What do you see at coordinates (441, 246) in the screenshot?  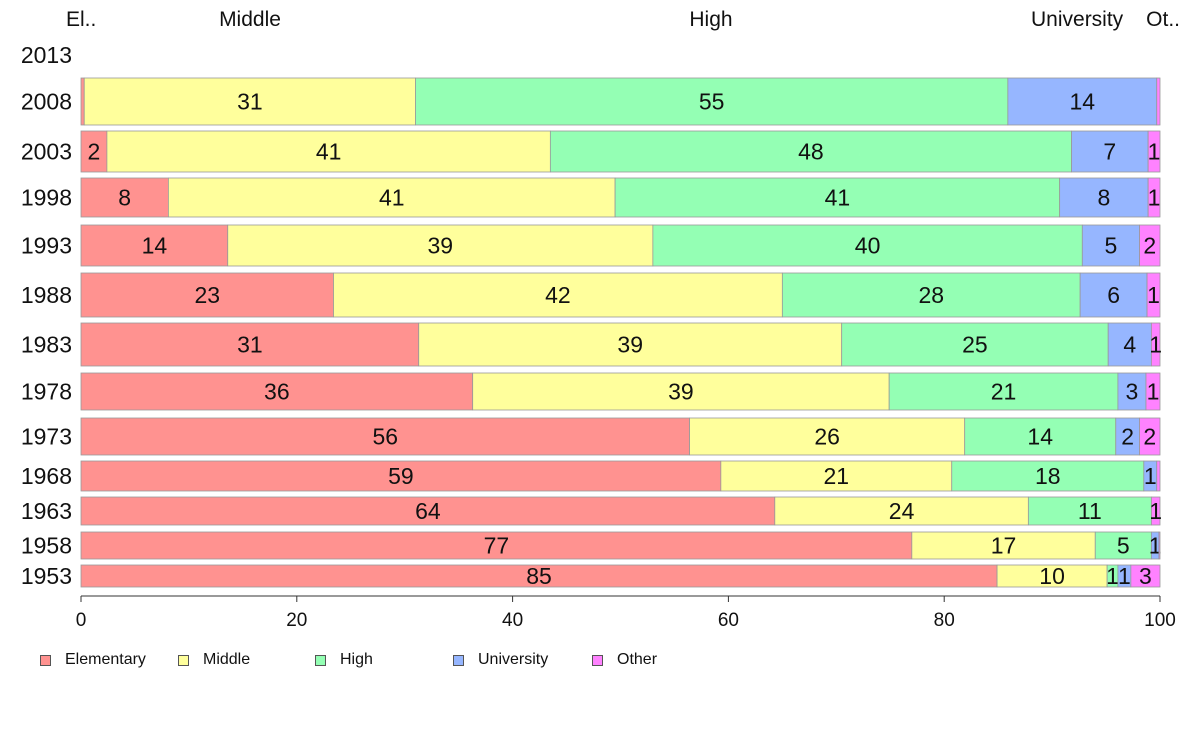 I see `data-label-1993-middle: 39` at bounding box center [441, 246].